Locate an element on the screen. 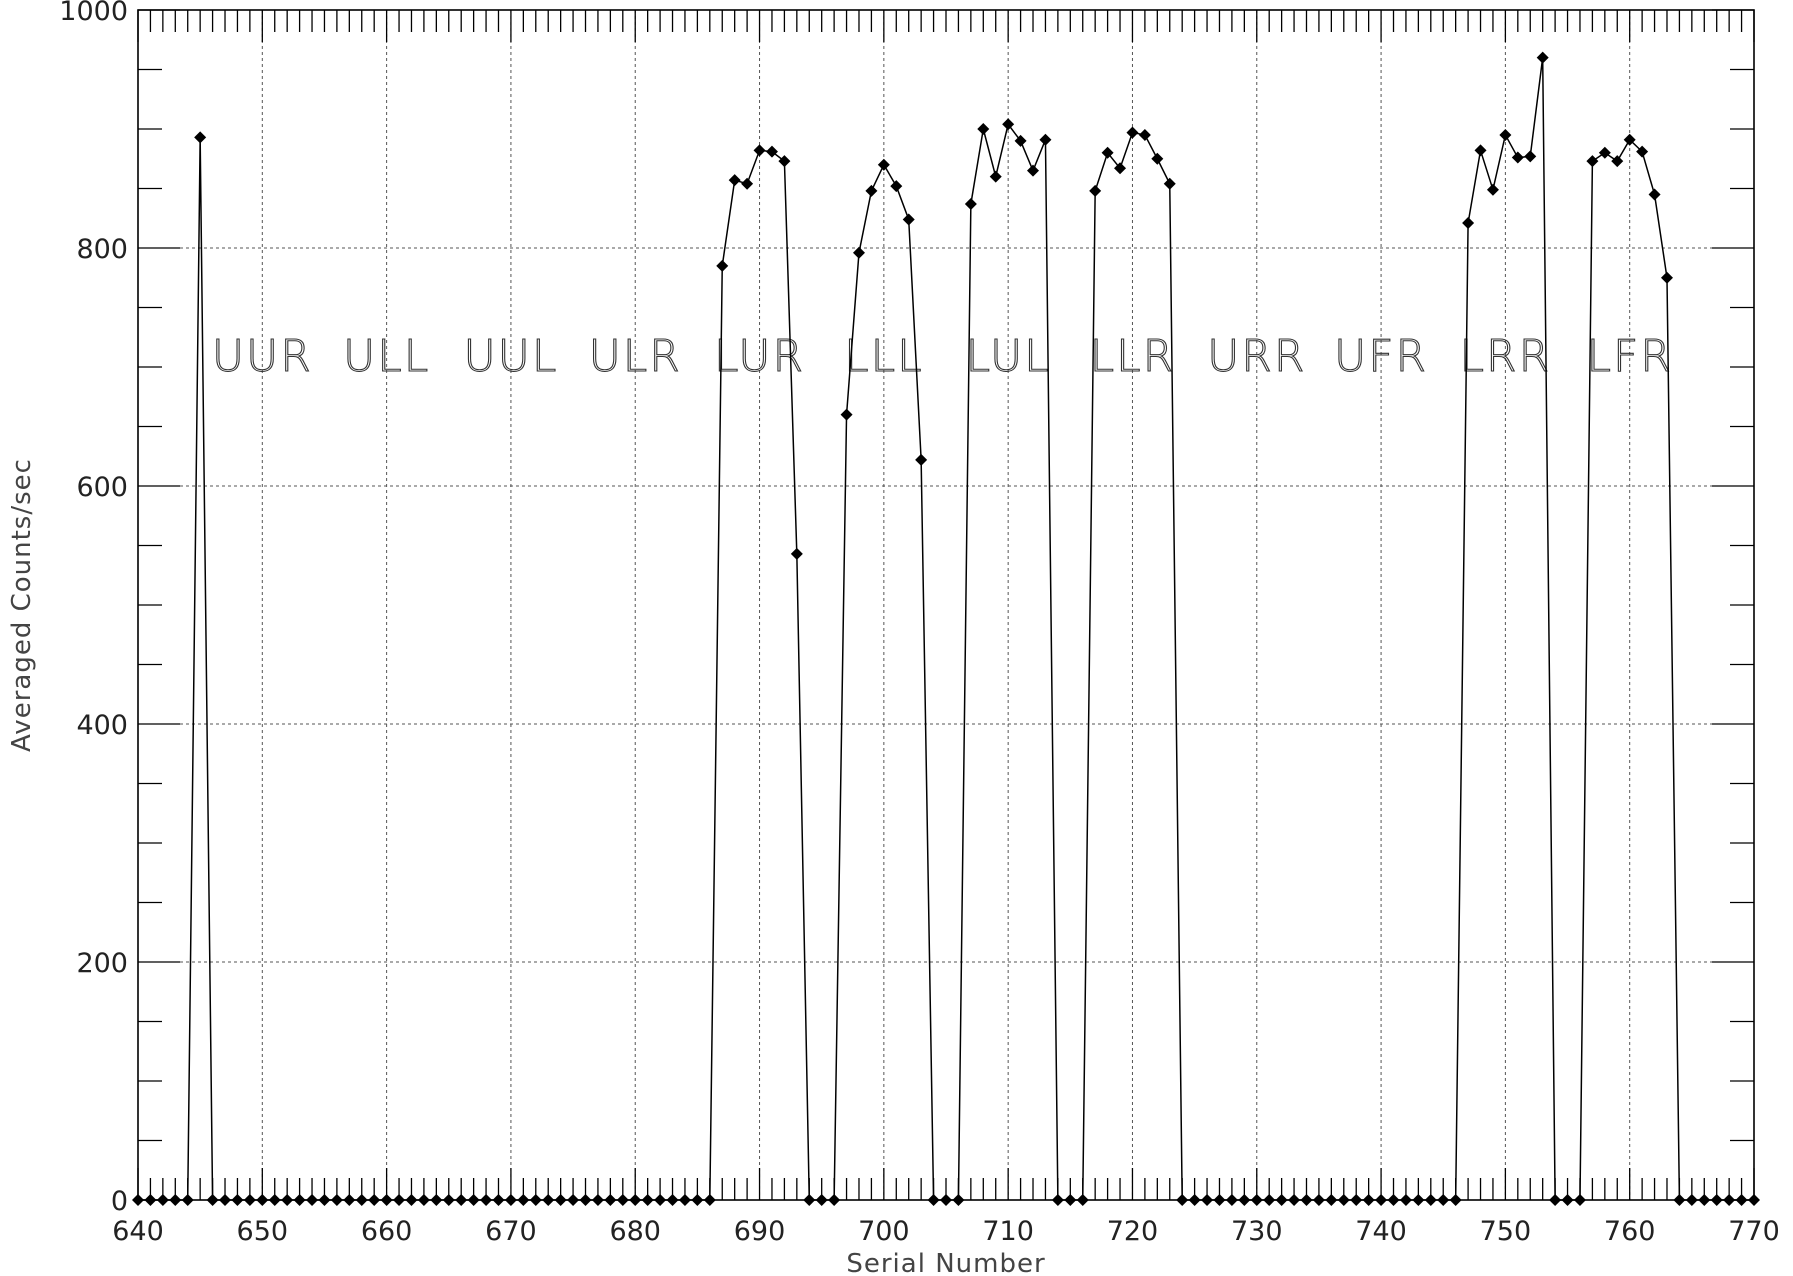  region-label: LFR is located at coordinates (1629, 356).